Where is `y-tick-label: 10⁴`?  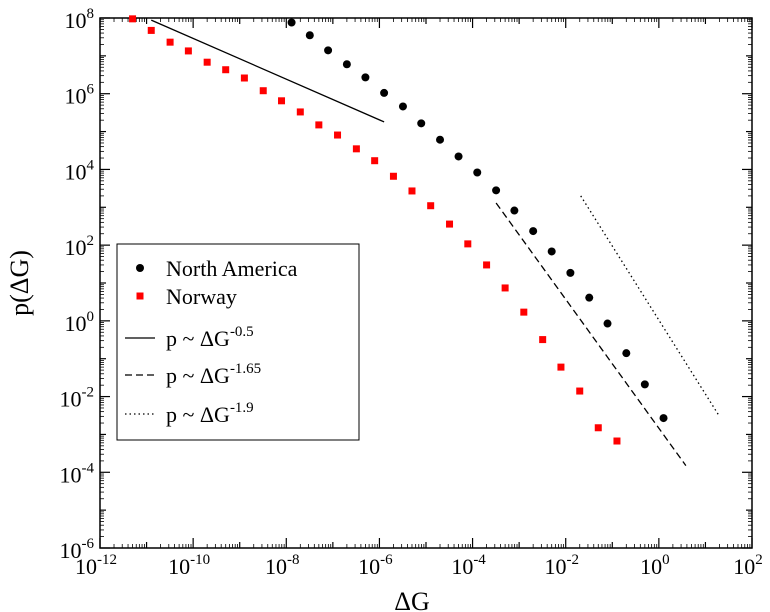
y-tick-label: 10⁴ is located at coordinates (80, 170).